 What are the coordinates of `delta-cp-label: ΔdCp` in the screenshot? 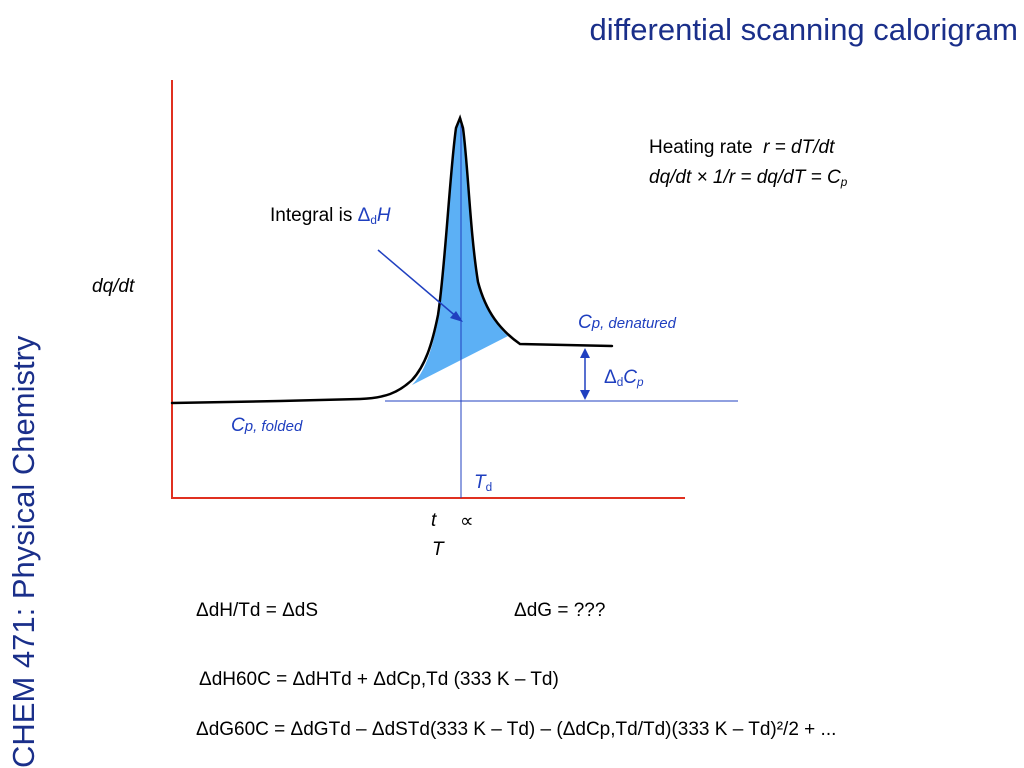 It's located at (624, 378).